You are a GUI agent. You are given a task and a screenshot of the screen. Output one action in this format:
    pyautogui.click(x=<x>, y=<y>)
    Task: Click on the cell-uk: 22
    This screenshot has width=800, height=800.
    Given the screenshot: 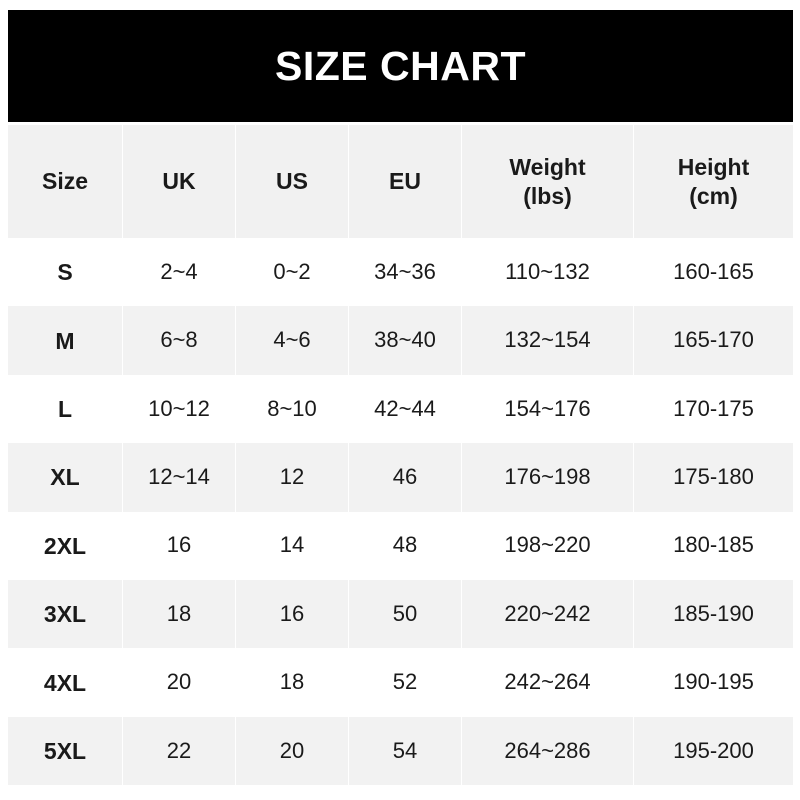 What is the action you would take?
    pyautogui.click(x=179, y=751)
    